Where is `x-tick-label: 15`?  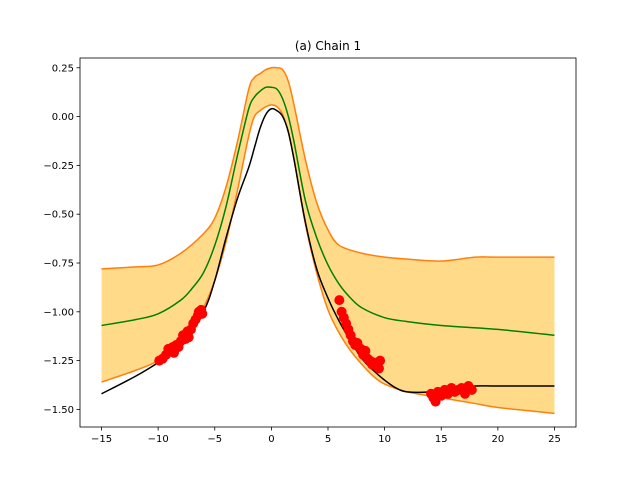 x-tick-label: 15 is located at coordinates (441, 439).